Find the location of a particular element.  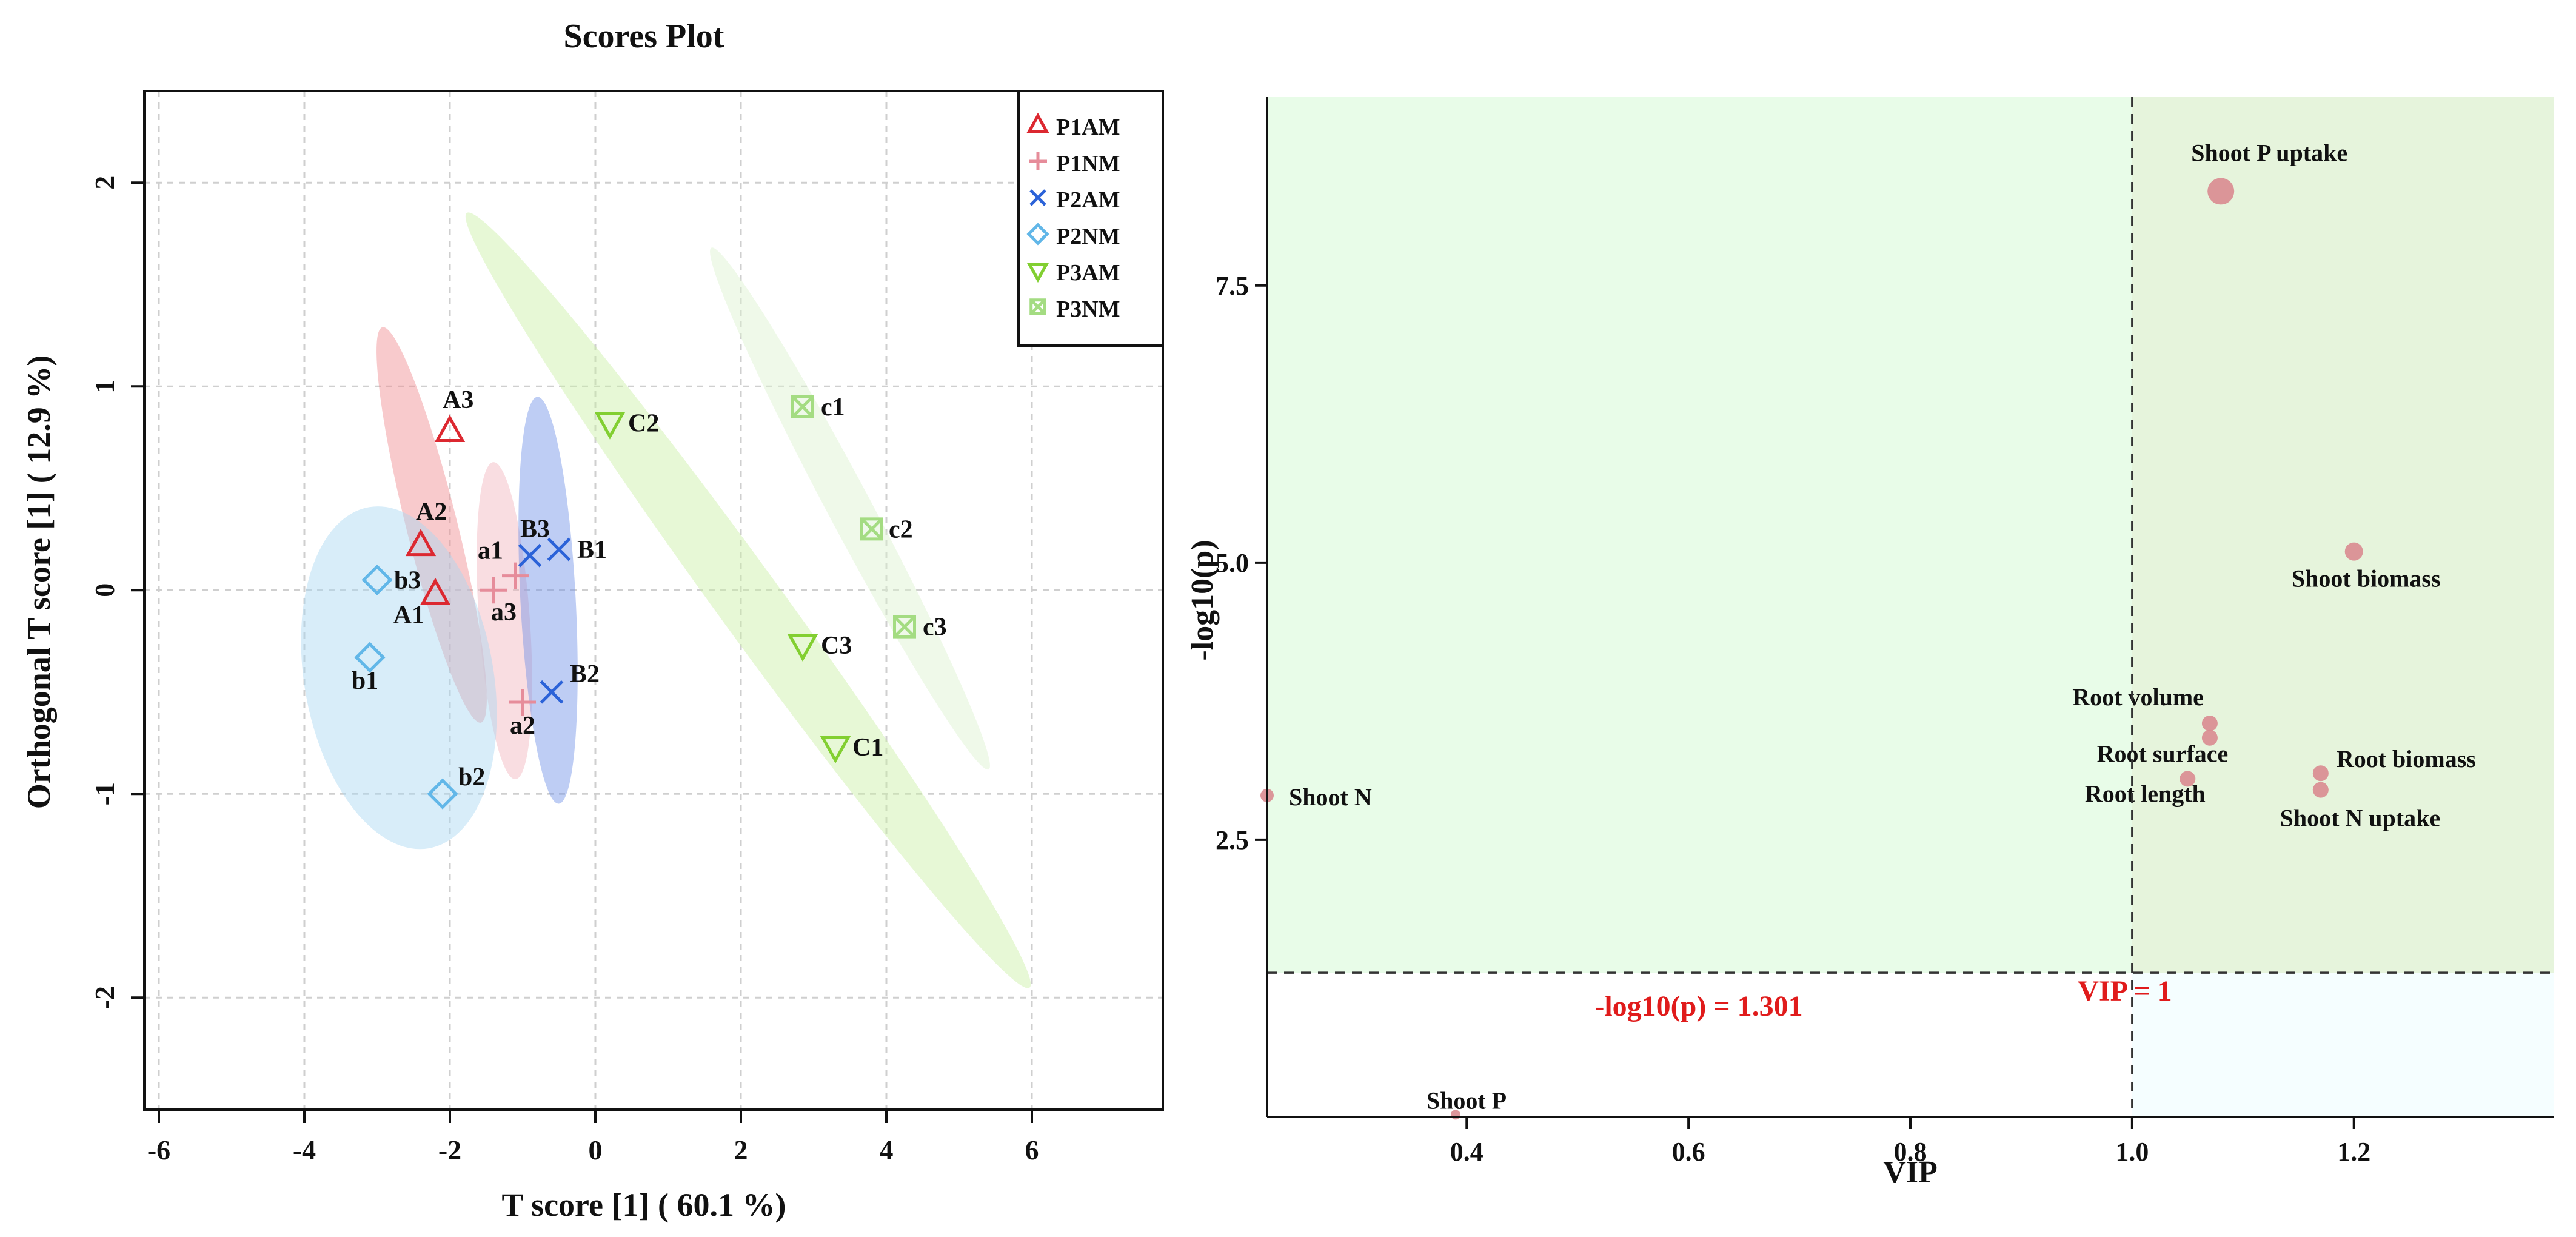

vip-x-tick-label: 1.0 is located at coordinates (2132, 1152).